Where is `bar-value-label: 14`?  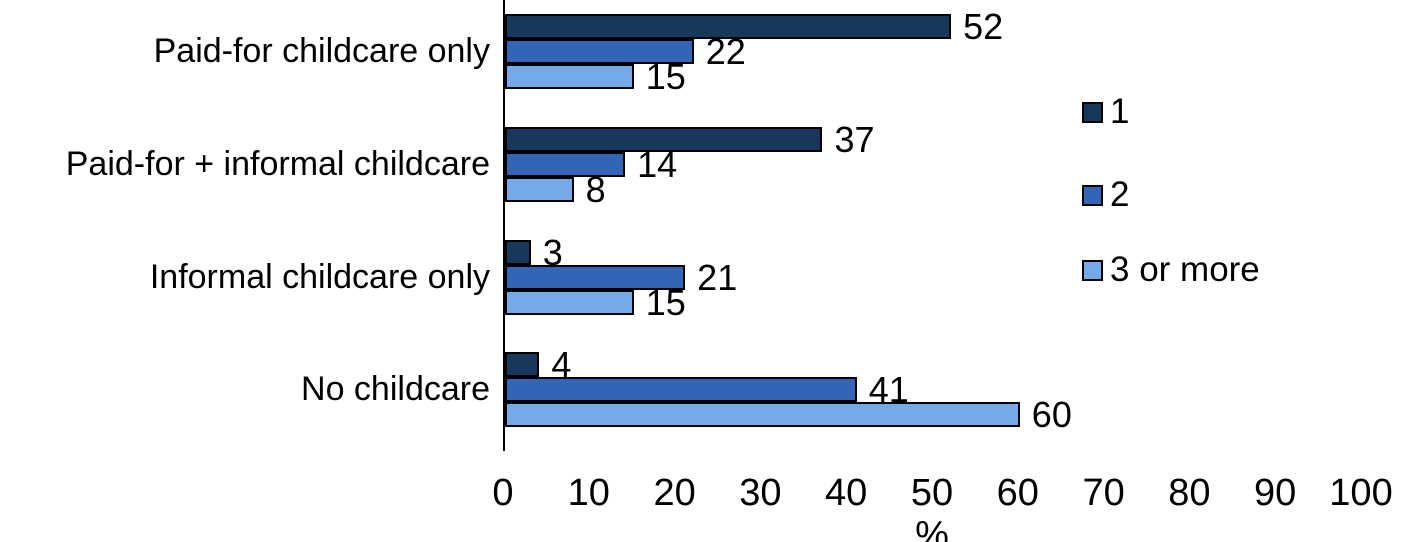 bar-value-label: 14 is located at coordinates (657, 164).